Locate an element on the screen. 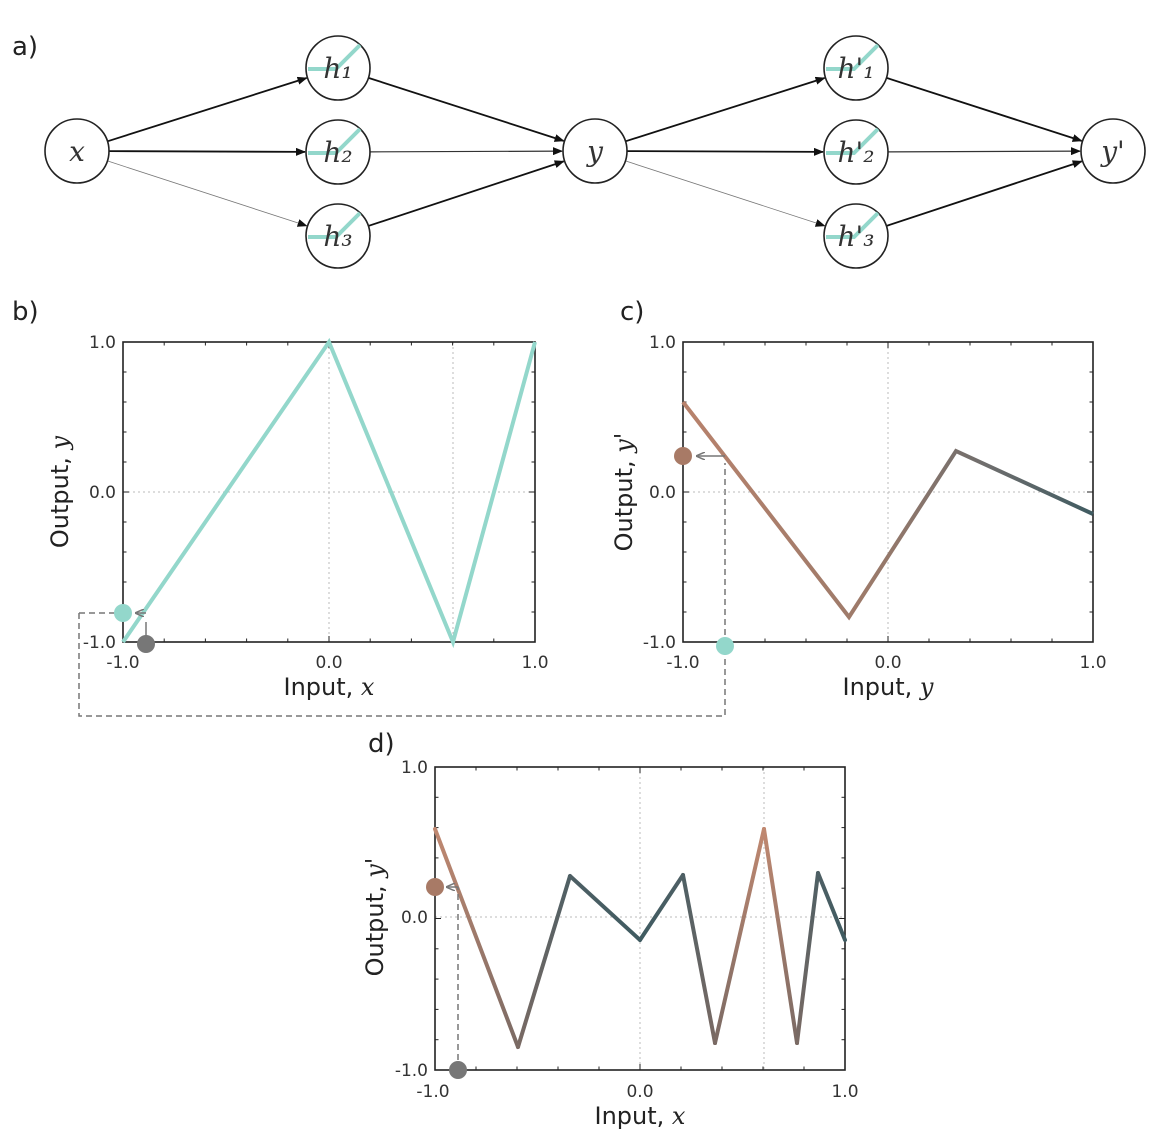  plot-c-grid is located at coordinates (888, 492).